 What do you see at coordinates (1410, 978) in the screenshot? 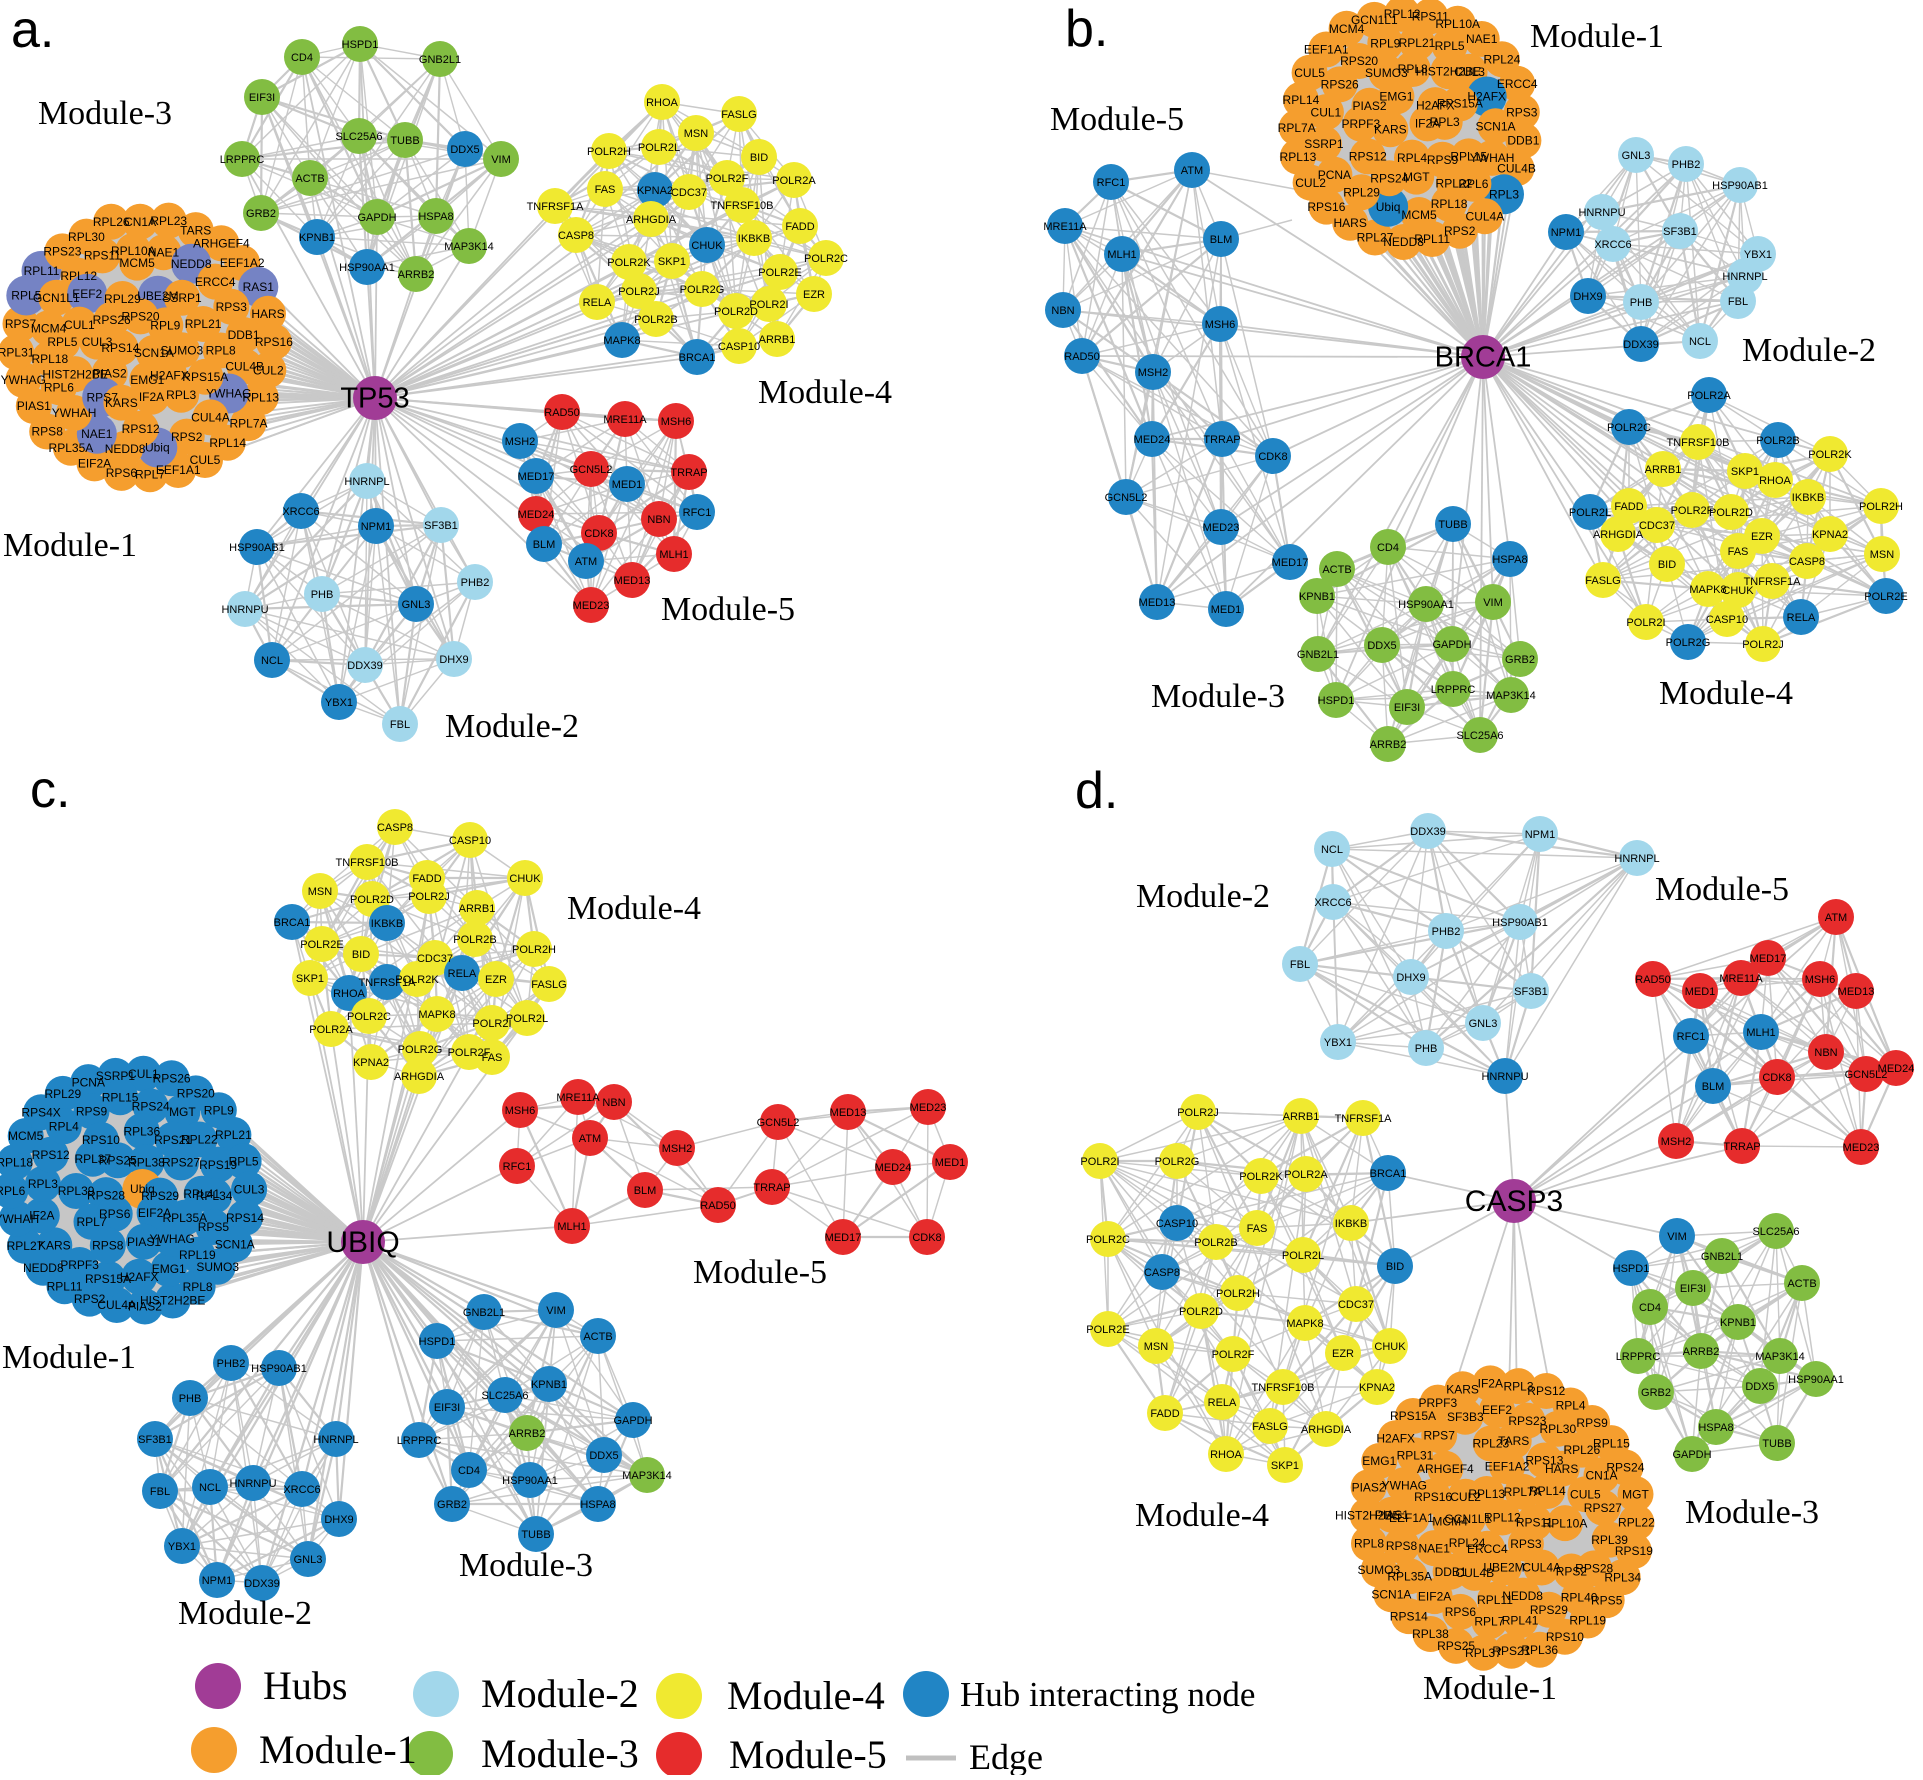
I see `svg-text: DHX9` at bounding box center [1410, 978].